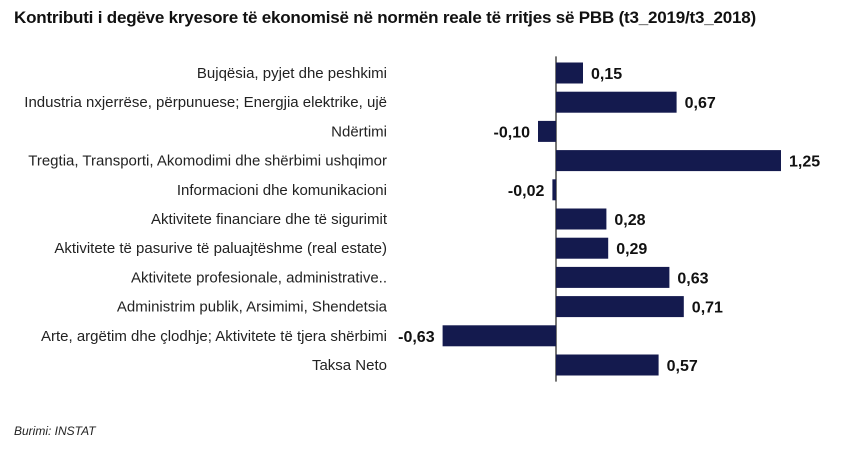 The width and height of the screenshot is (850, 450). What do you see at coordinates (606, 74) in the screenshot?
I see `value-label: 0,15` at bounding box center [606, 74].